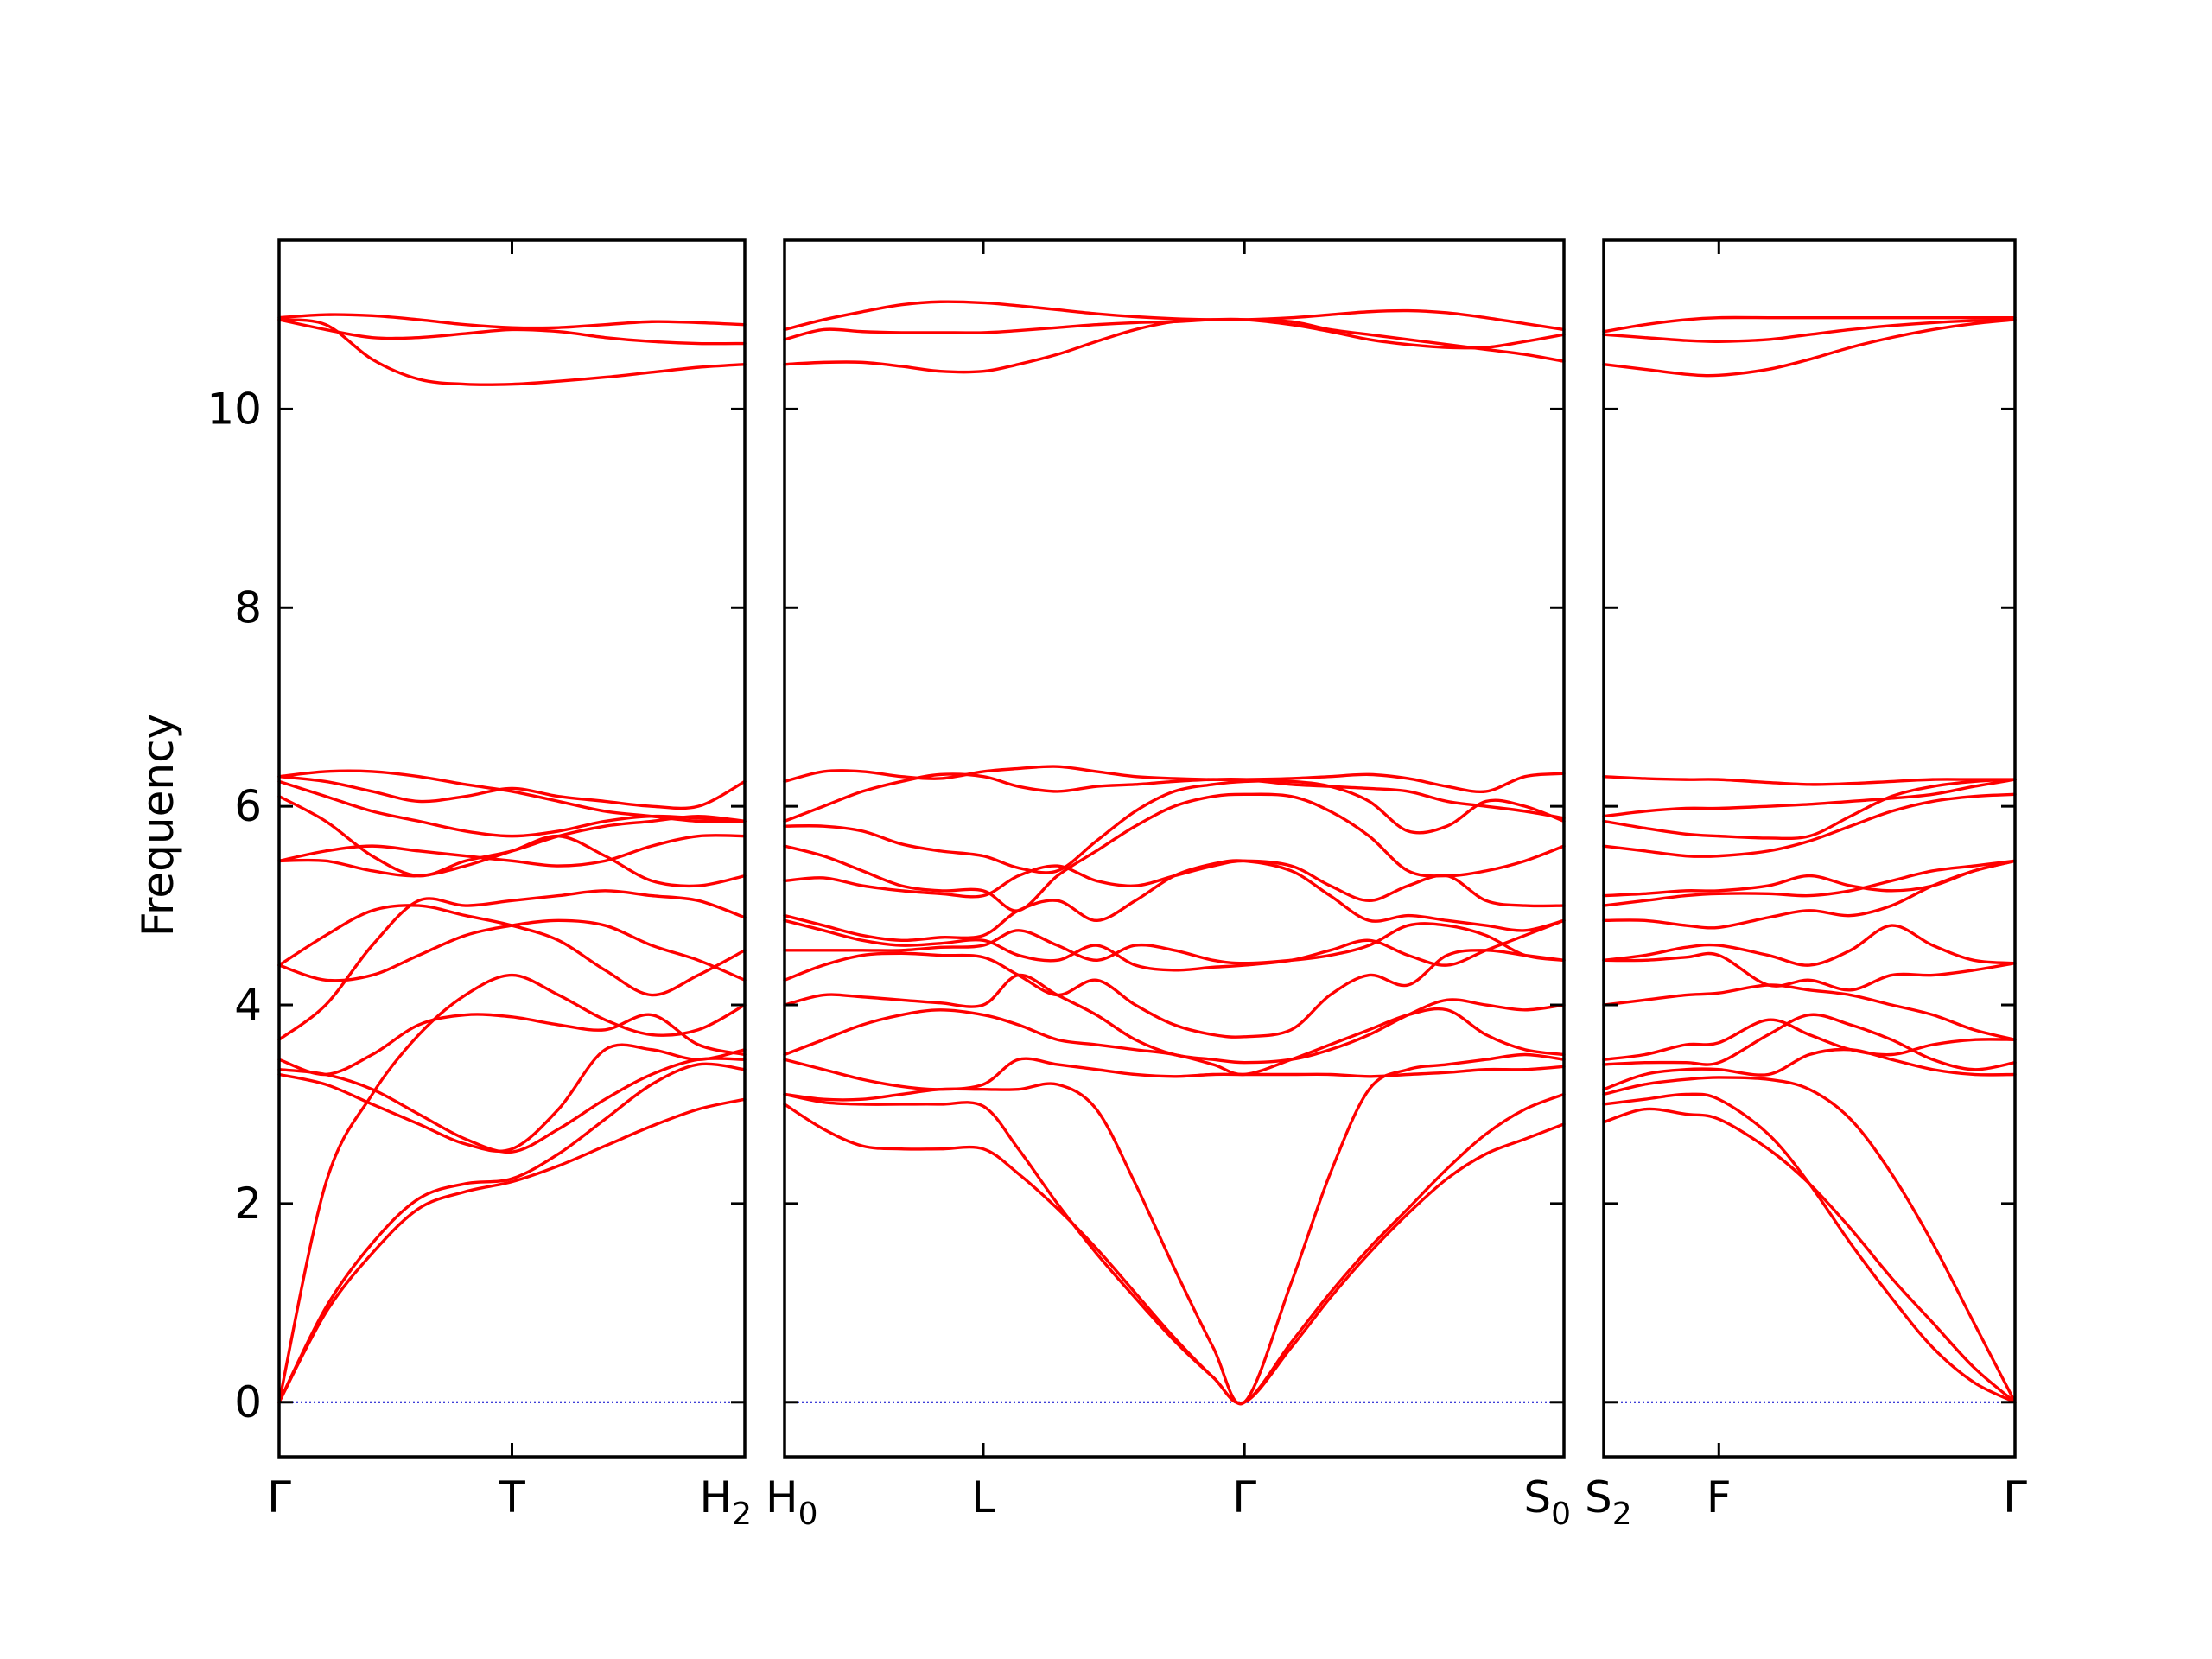  I want to click on y-tick-label: 10, so click(234, 409).